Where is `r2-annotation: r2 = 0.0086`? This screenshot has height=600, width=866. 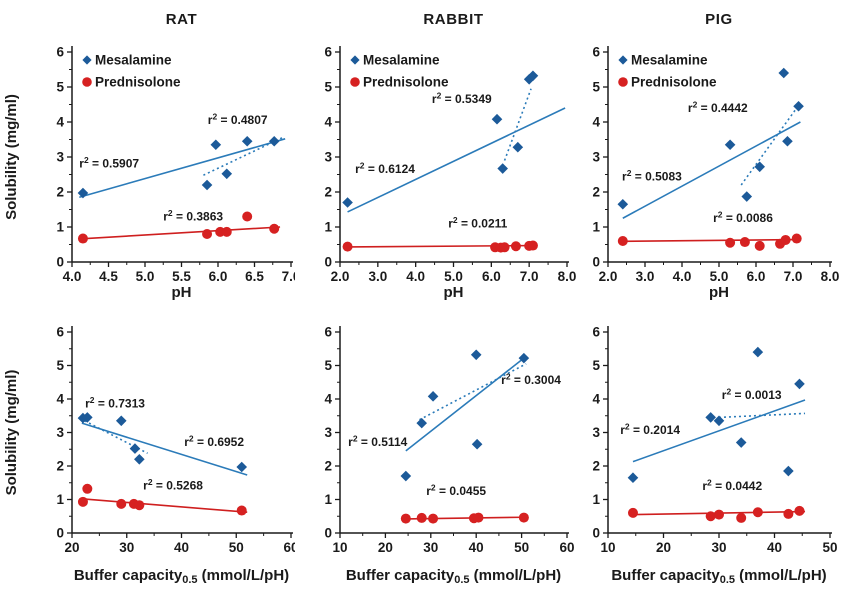
r2-annotation: r2 = 0.0086 is located at coordinates (743, 218).